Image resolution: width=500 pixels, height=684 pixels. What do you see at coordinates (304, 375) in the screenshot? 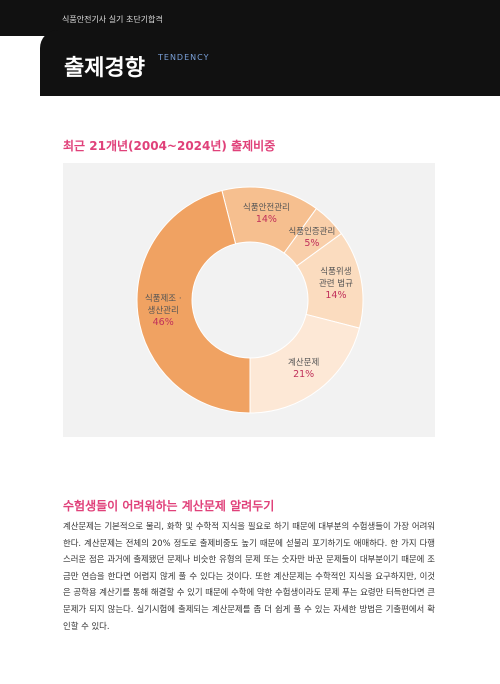
I see `value-label: 21%` at bounding box center [304, 375].